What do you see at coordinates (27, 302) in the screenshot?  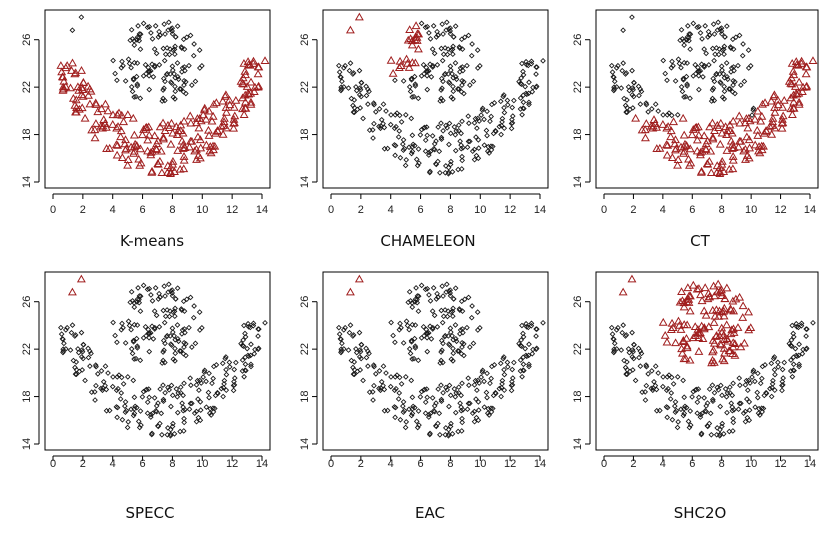 I see `y-tick-label: 26` at bounding box center [27, 302].